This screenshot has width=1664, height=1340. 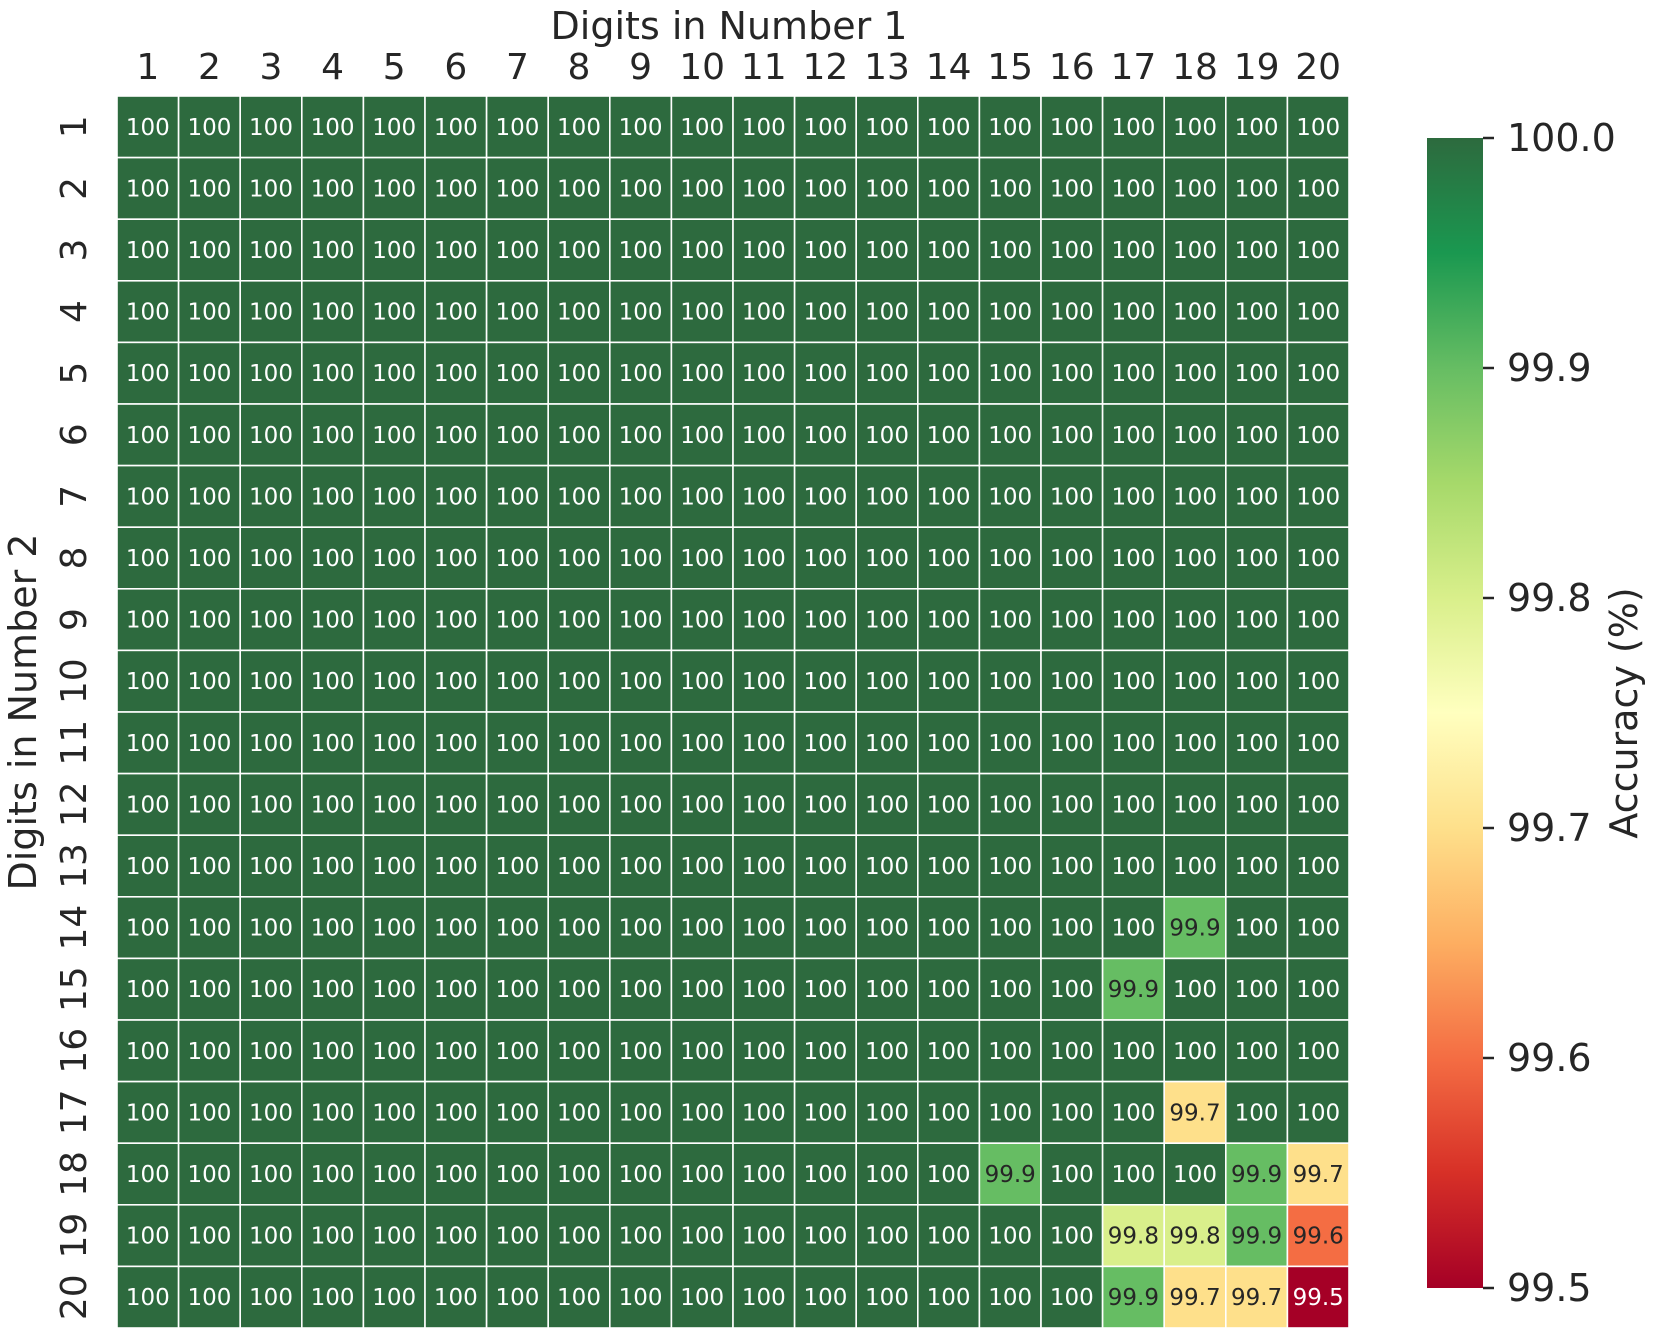 I want to click on cell-value-label: 99.7, so click(x=1194, y=1298).